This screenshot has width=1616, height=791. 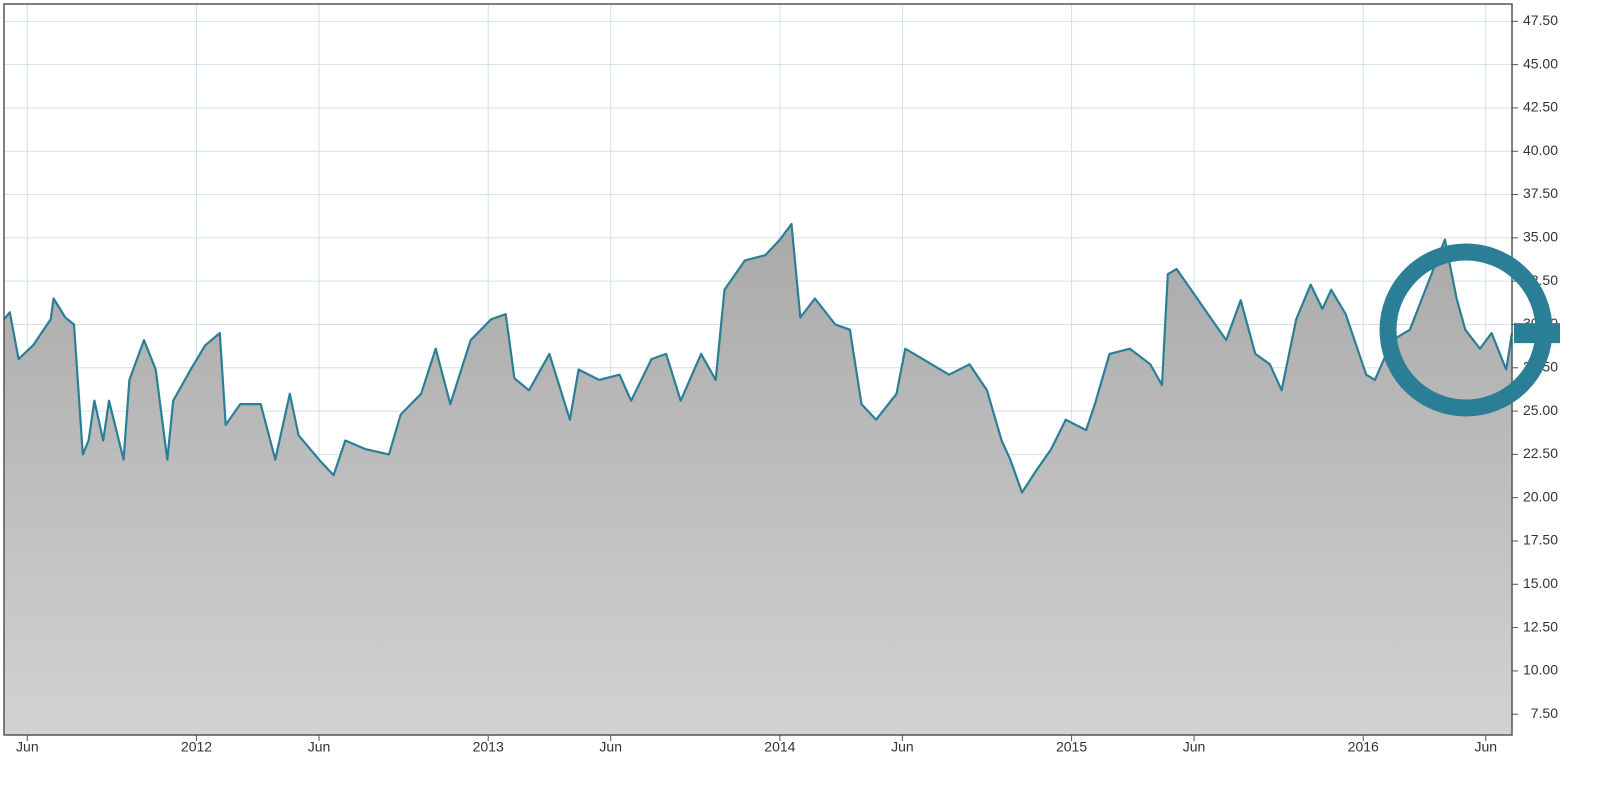 What do you see at coordinates (1540, 193) in the screenshot?
I see `y-tick-label: 37.50` at bounding box center [1540, 193].